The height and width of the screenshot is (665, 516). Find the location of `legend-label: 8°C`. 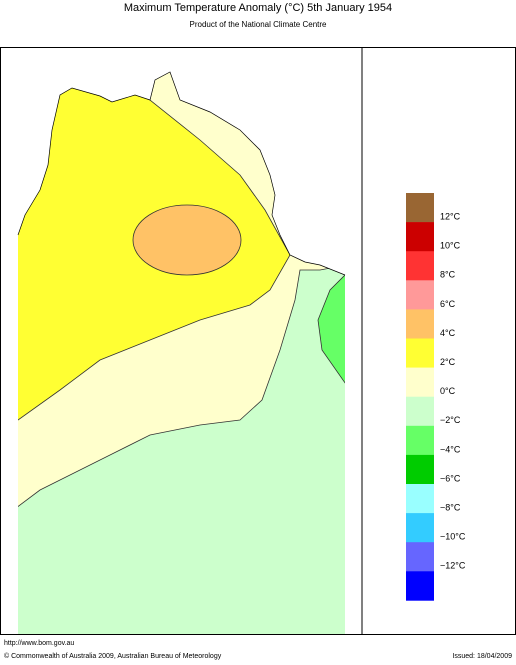

legend-label: 8°C is located at coordinates (448, 275).